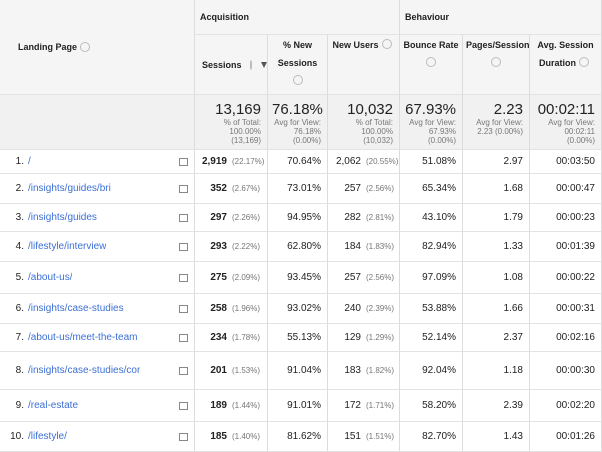 The height and width of the screenshot is (452, 602). I want to click on landing-page-cell: 5. /about-us/, so click(97, 278).